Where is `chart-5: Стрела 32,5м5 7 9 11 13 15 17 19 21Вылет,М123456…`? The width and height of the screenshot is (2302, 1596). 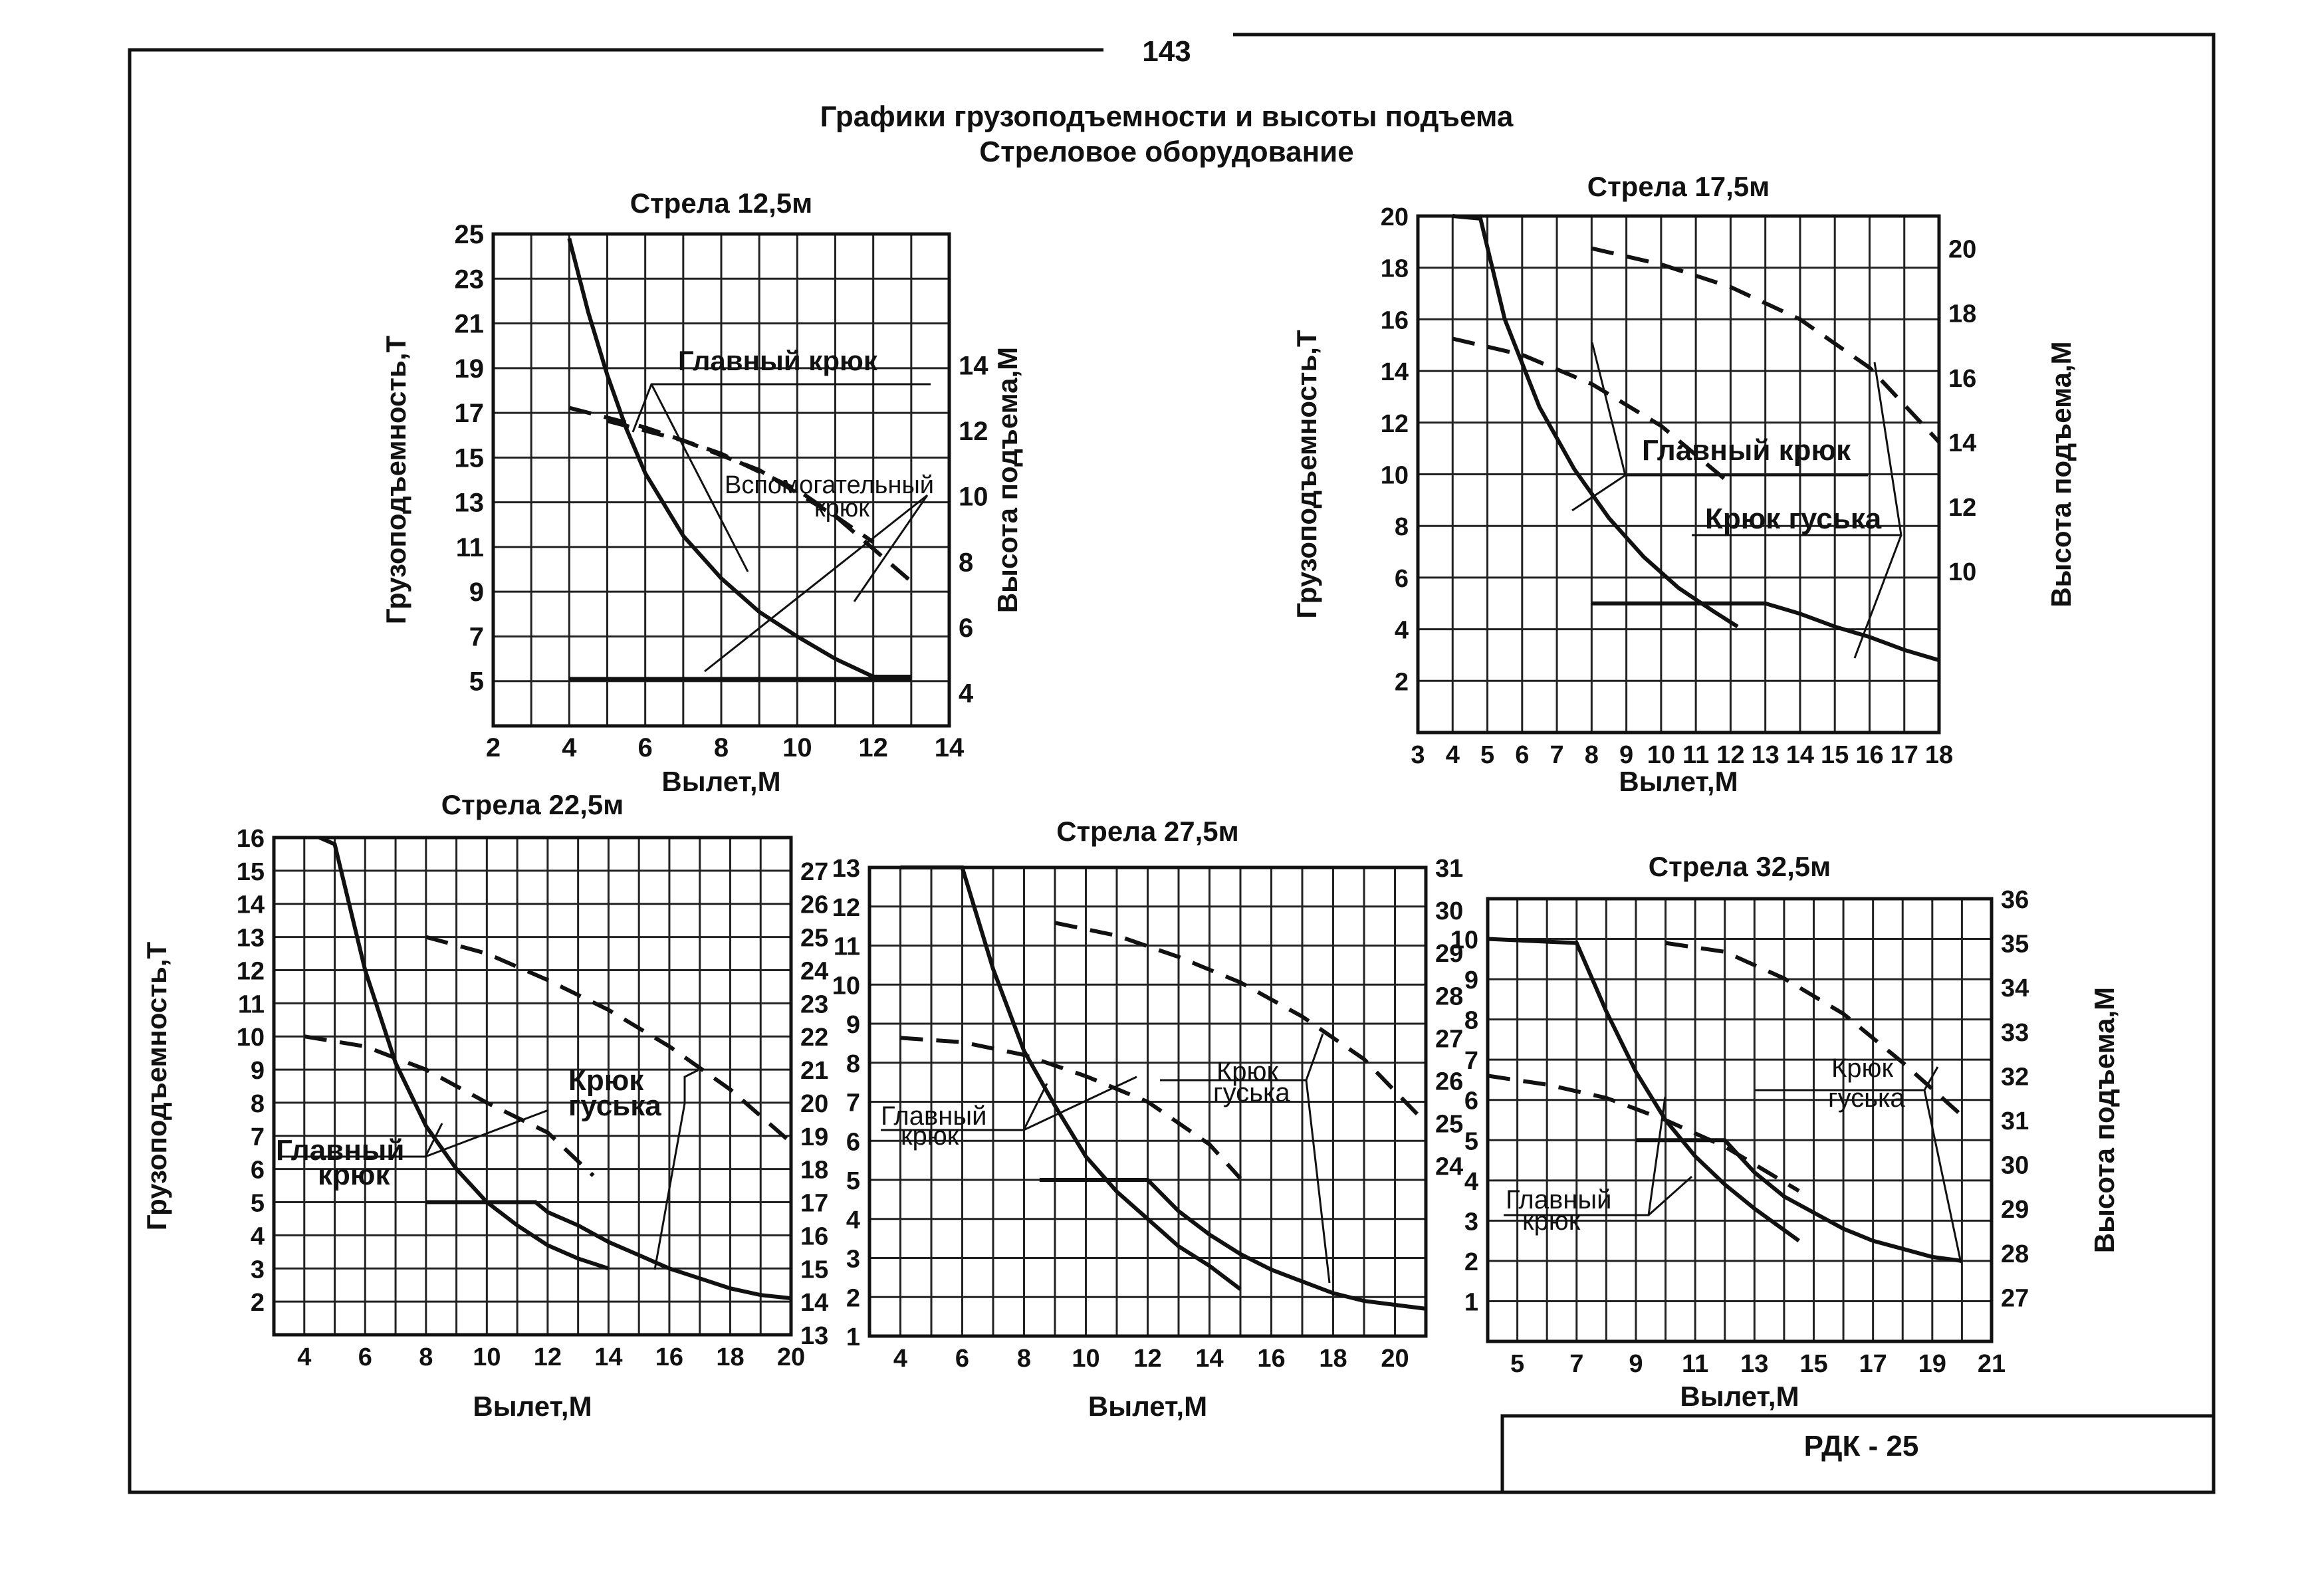 chart-5: Стрела 32,5м5 7 9 11 13 15 17 19 21Вылет,М123456… is located at coordinates (1785, 1131).